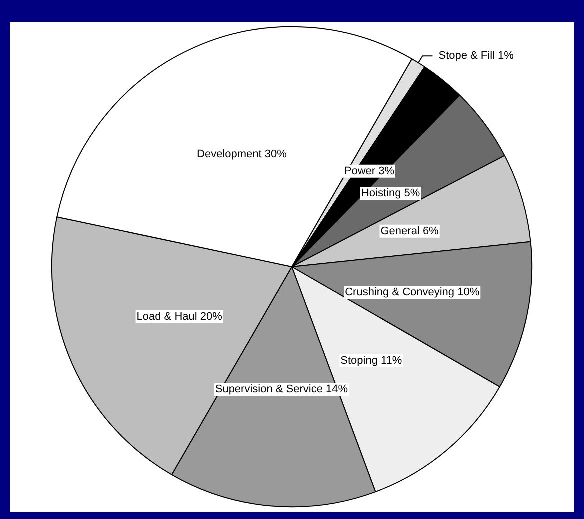  What do you see at coordinates (371, 360) in the screenshot?
I see `slice-label: Stoping 11%` at bounding box center [371, 360].